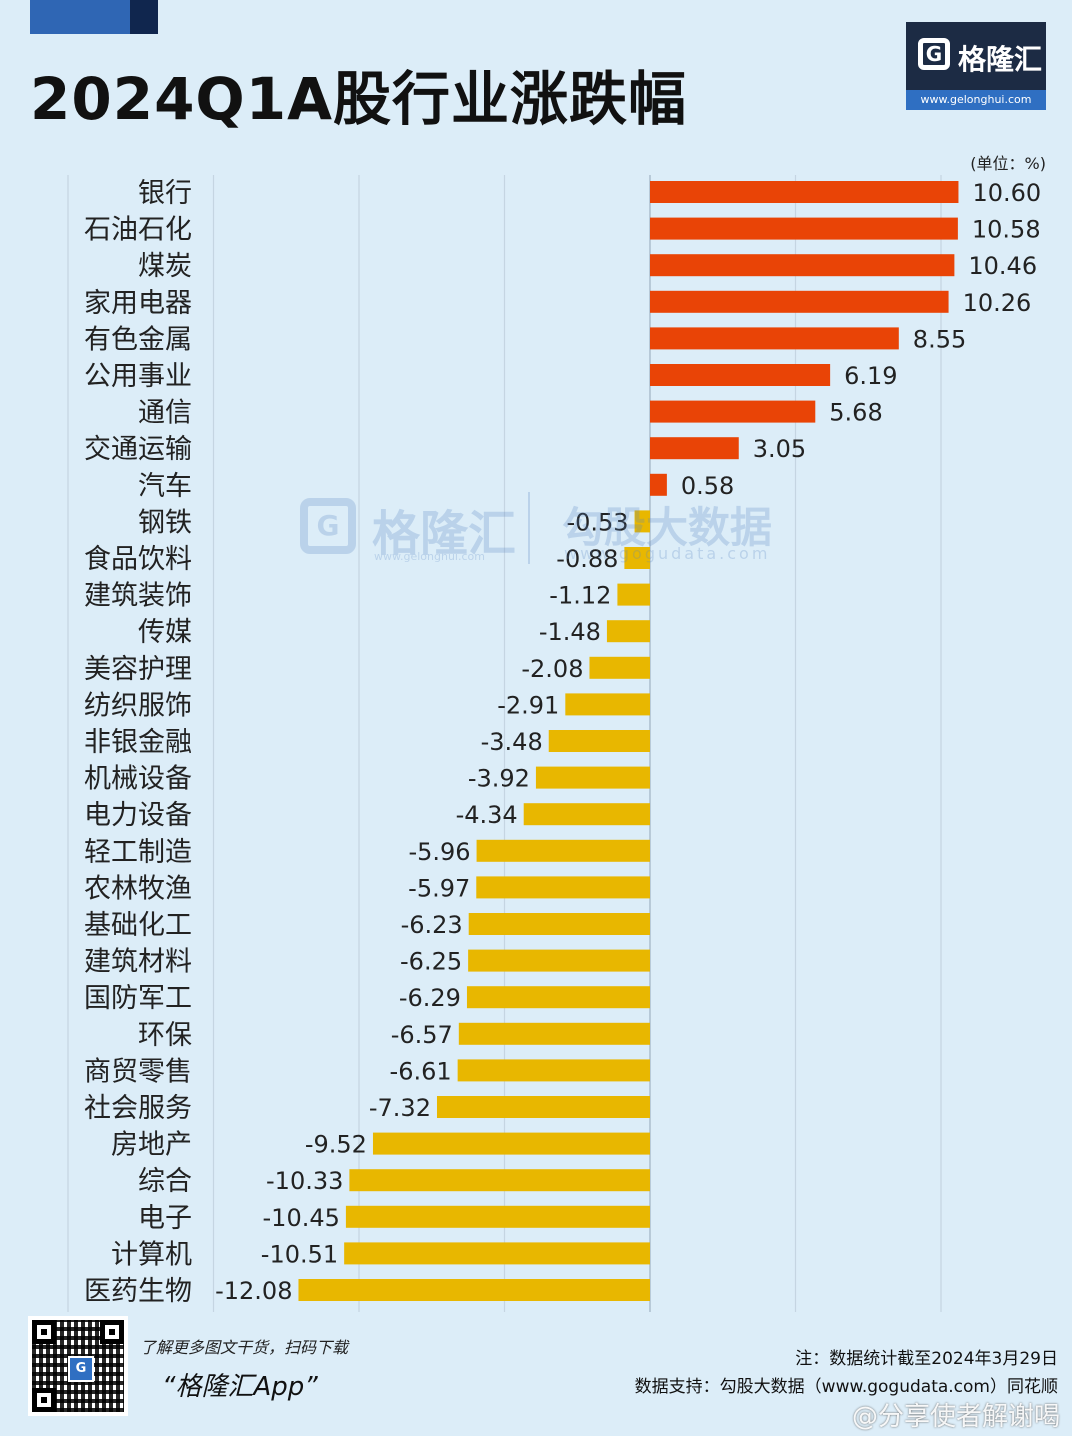  I want to click on data-label: -7.32, so click(400, 1108).